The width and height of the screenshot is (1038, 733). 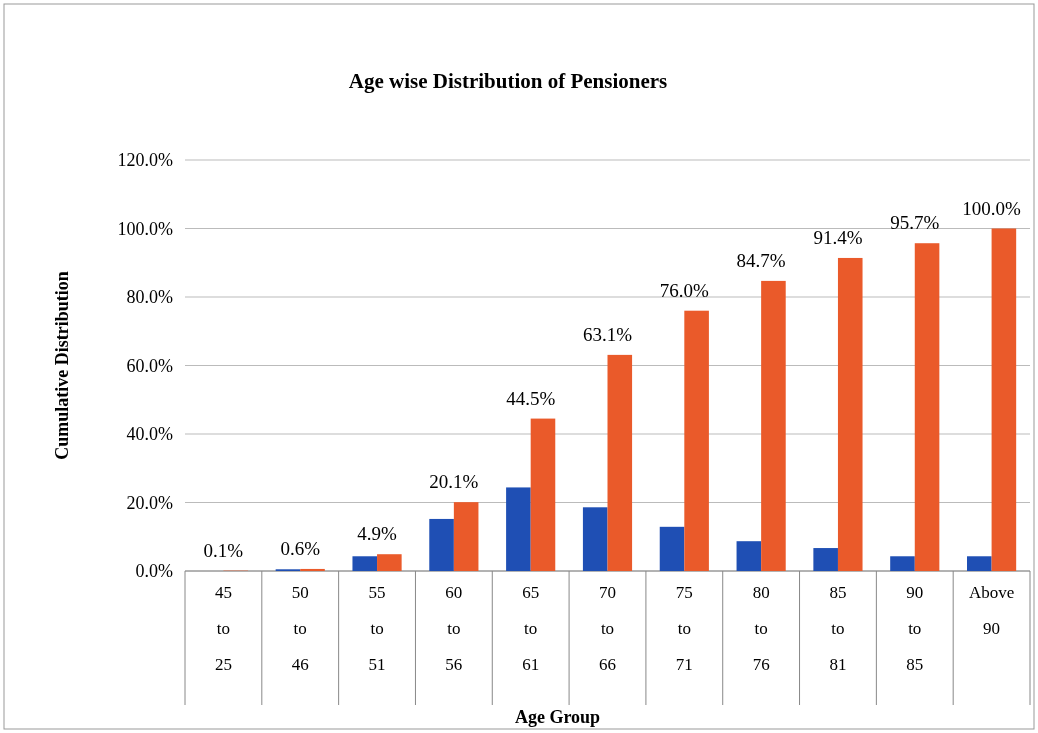 What do you see at coordinates (838, 237) in the screenshot?
I see `data-label: 91.4%` at bounding box center [838, 237].